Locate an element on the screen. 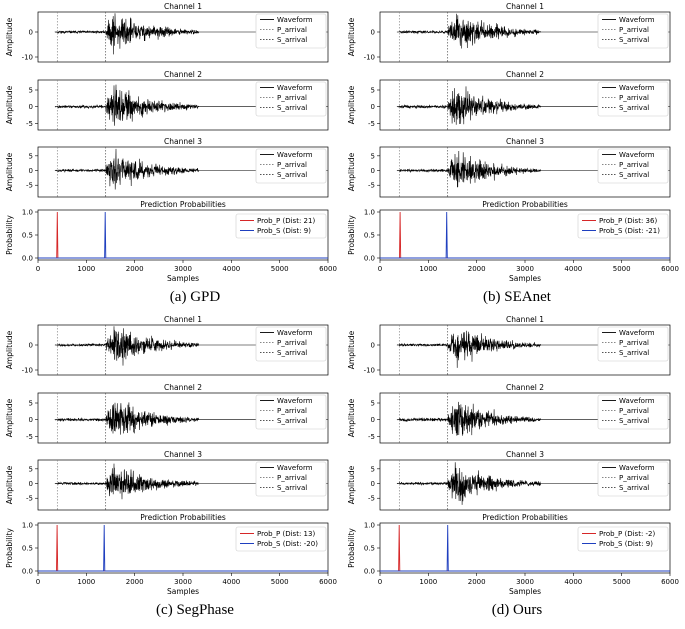 The height and width of the screenshot is (629, 685). x-tick-label: 5000 is located at coordinates (622, 269).